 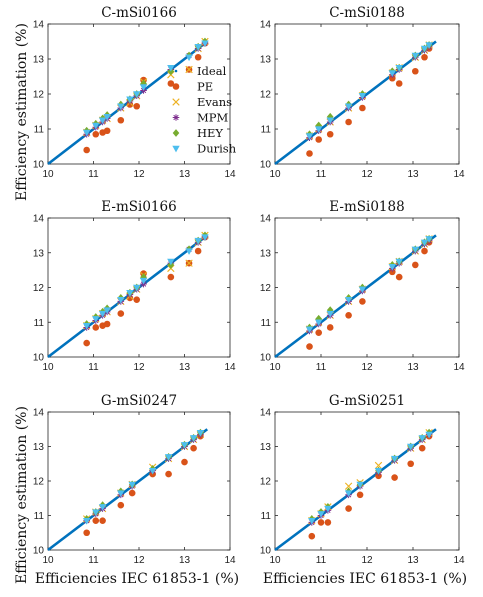 What do you see at coordinates (210, 133) in the screenshot?
I see `legend-label: HEY` at bounding box center [210, 133].